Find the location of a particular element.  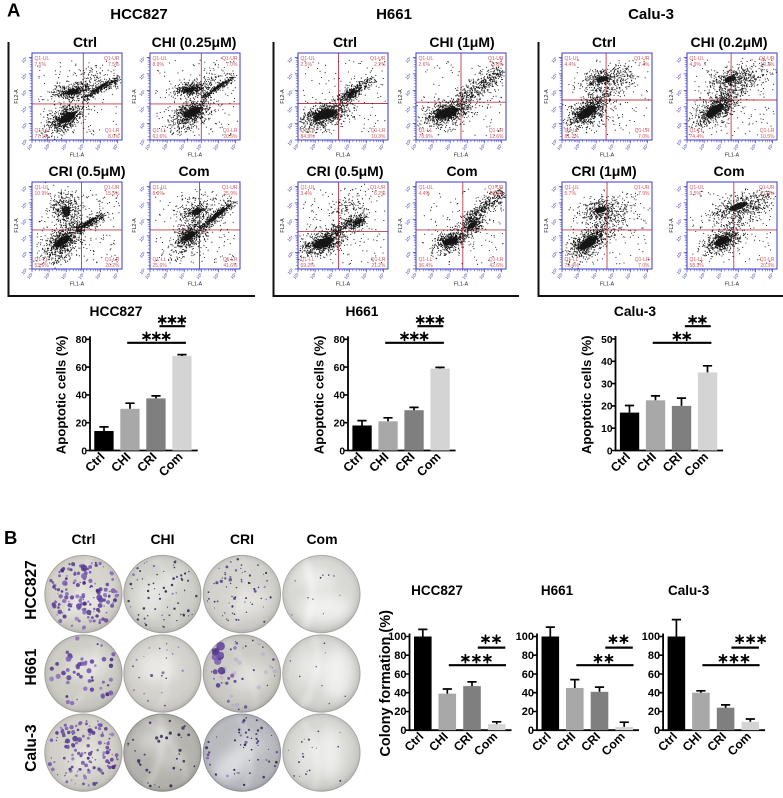

svg-text: Apoptotic cells (%) is located at coordinates (319, 395).